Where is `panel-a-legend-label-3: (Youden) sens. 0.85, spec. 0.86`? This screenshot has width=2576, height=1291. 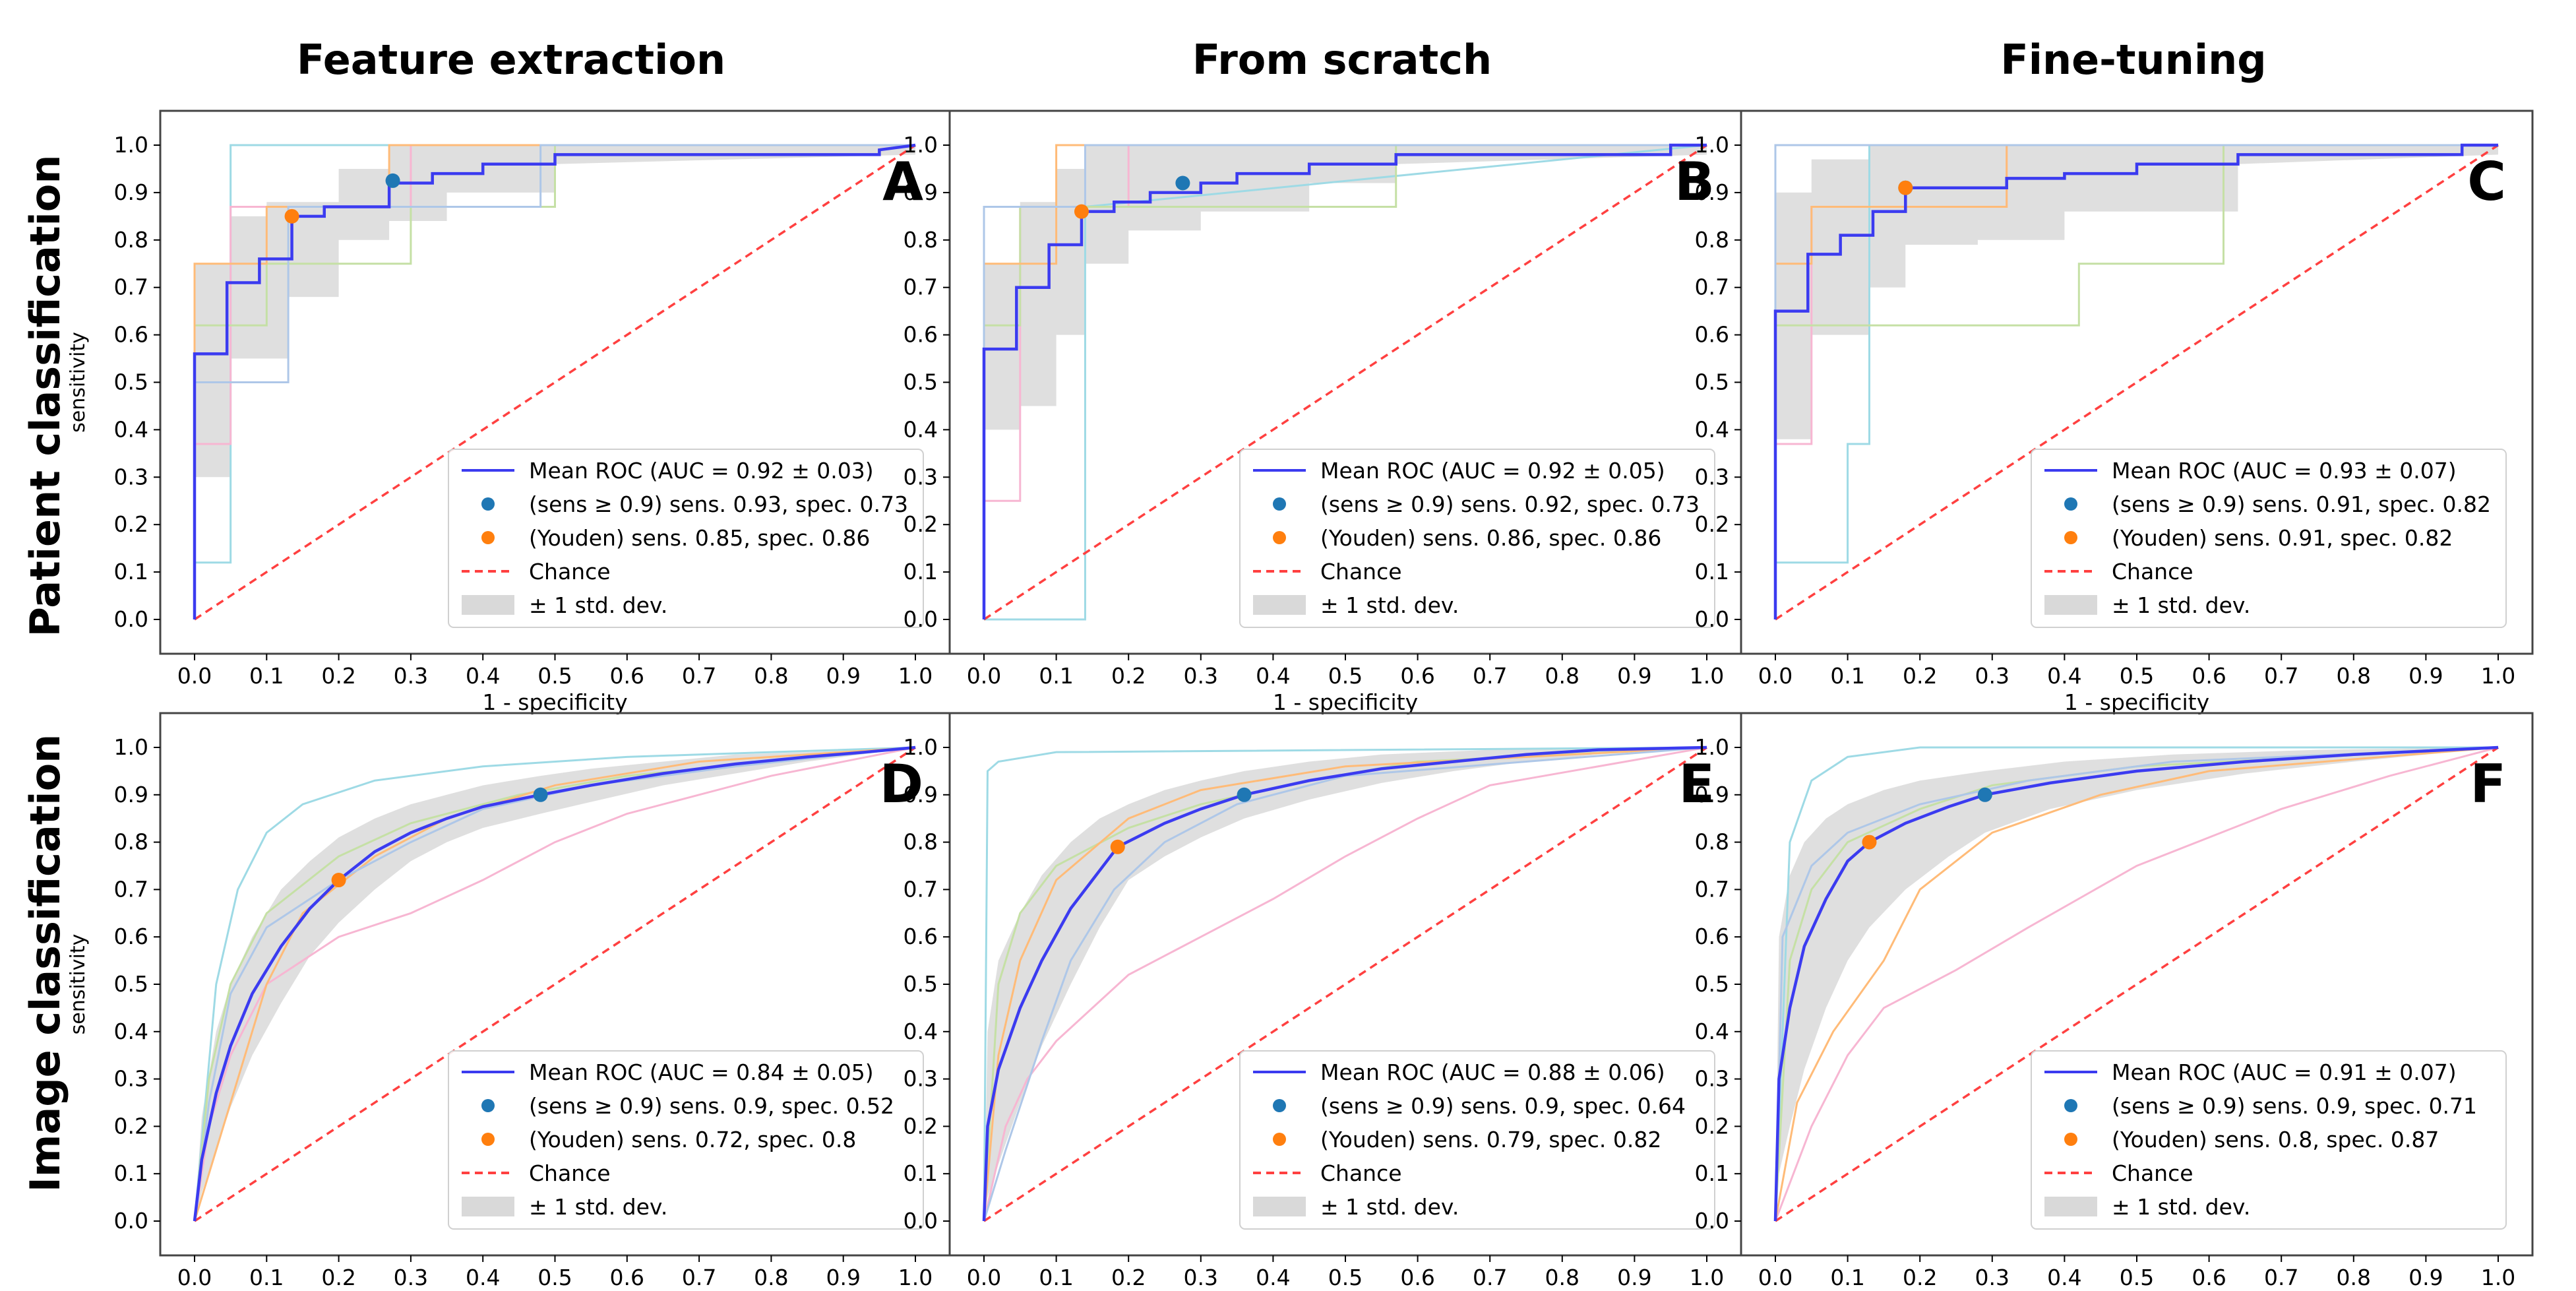 panel-a-legend-label-3: (Youden) sens. 0.85, spec. 0.86 is located at coordinates (699, 538).